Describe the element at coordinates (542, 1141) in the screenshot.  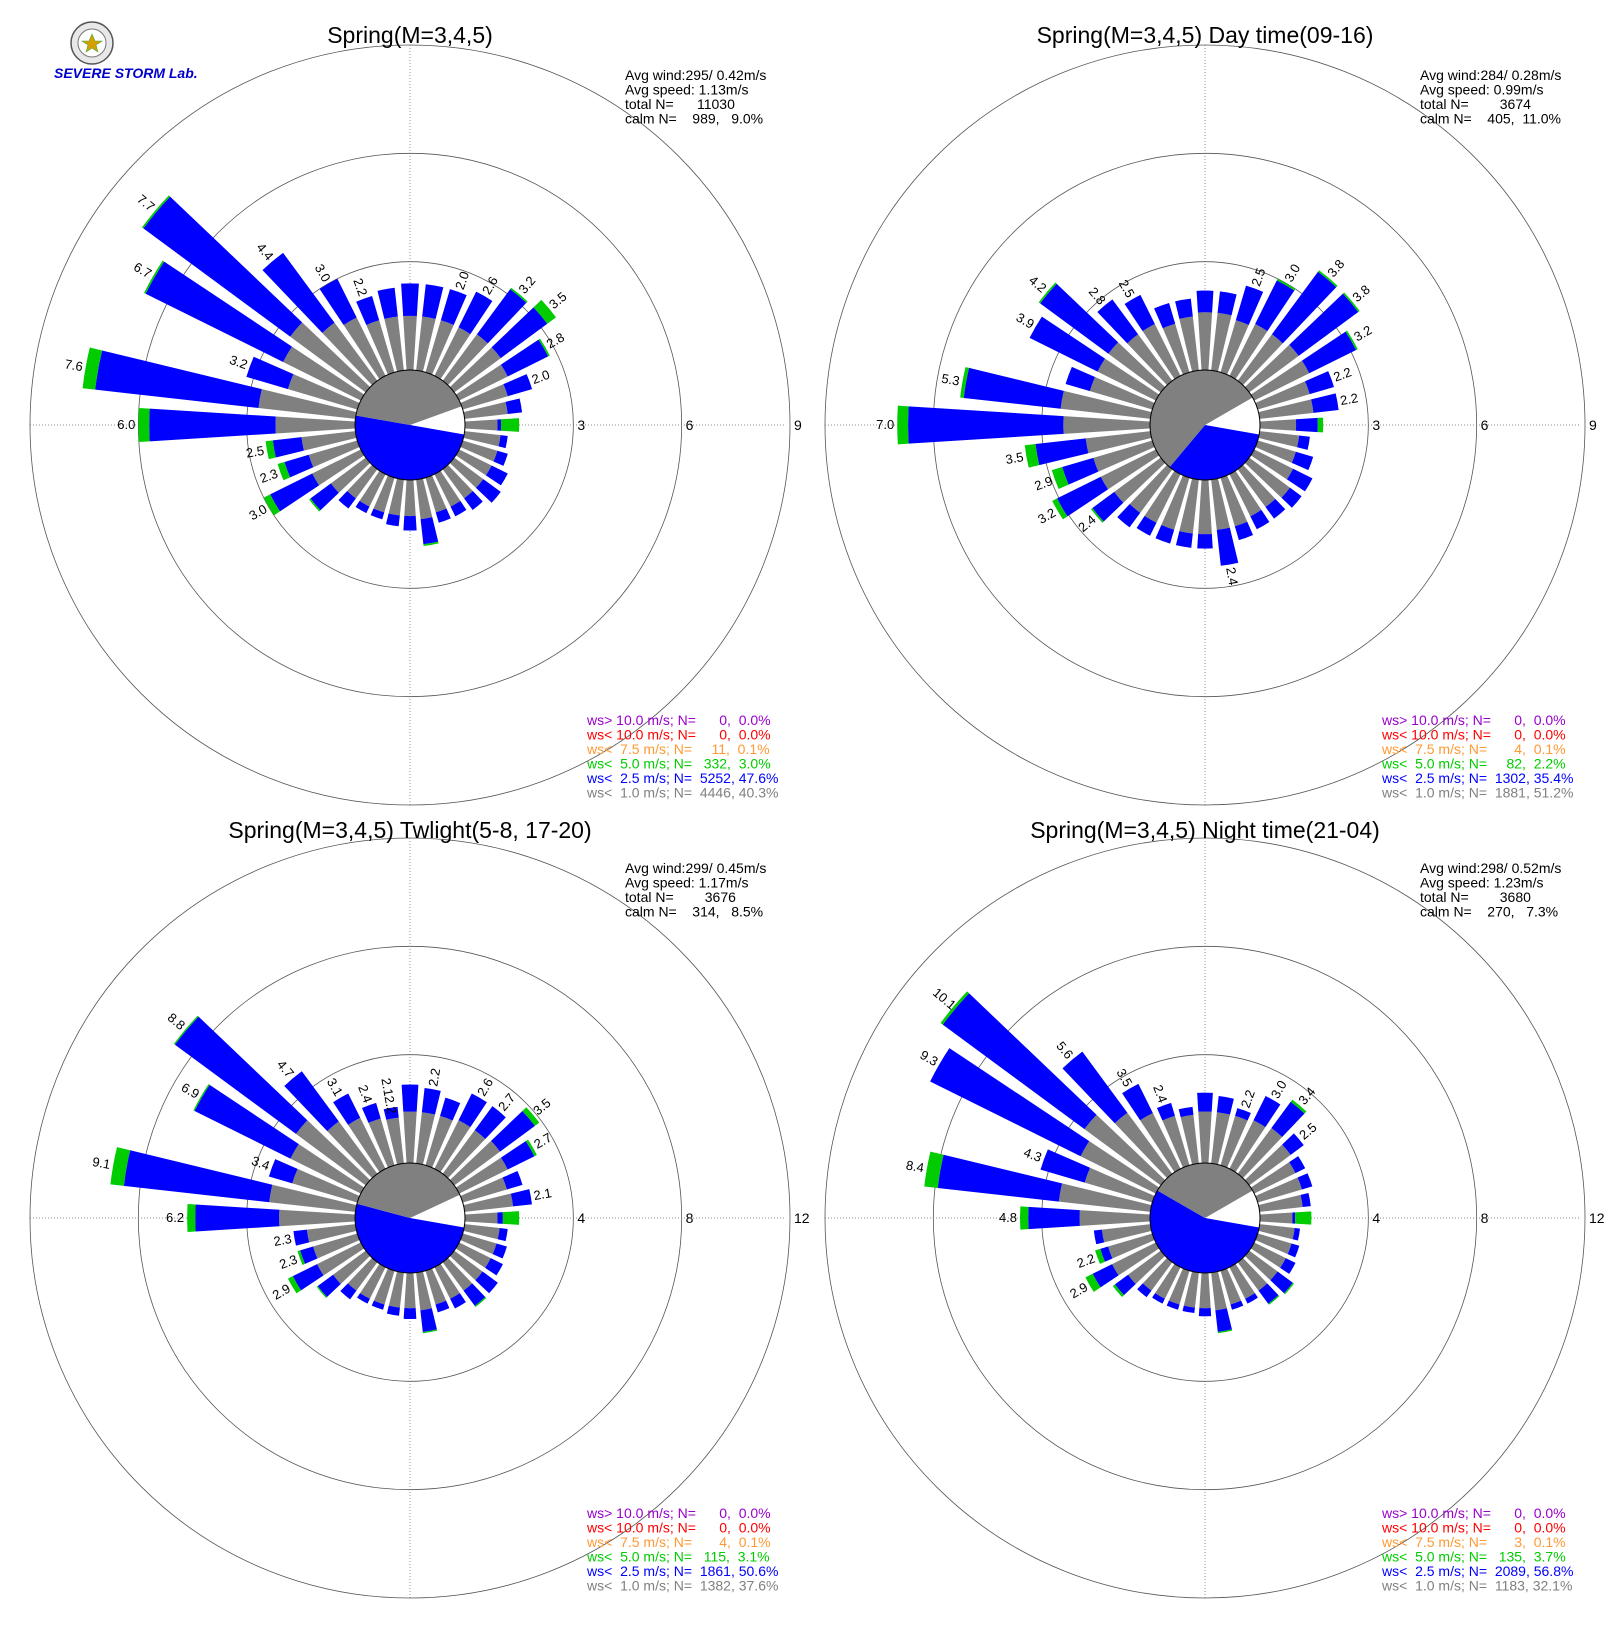
I see `bar-value-label: 2.7` at that location.